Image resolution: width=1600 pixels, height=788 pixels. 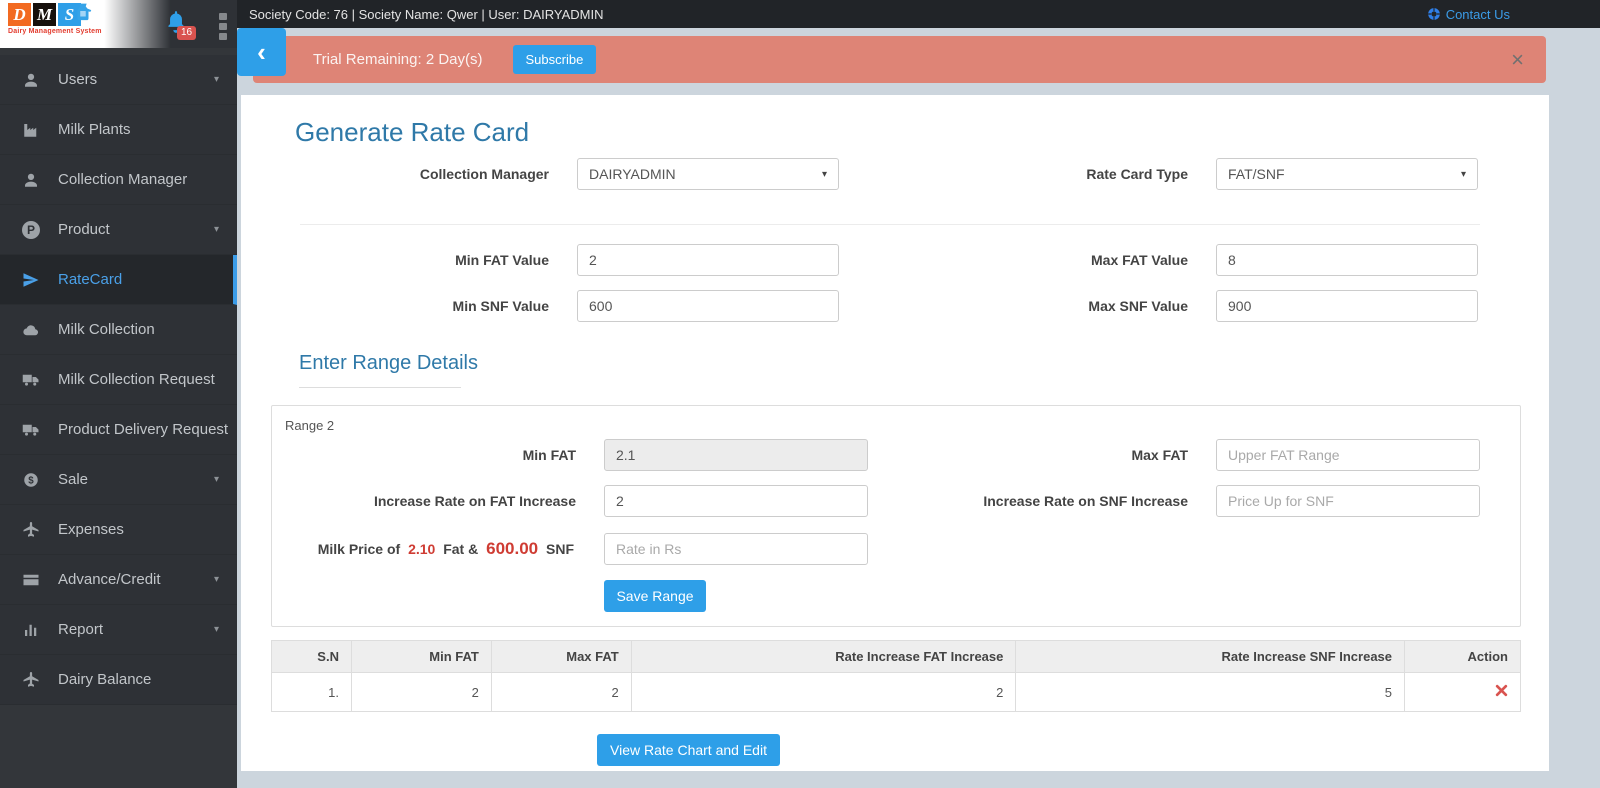 I want to click on table-header-rate-increase-snf: Rate Increase SNF Increase, so click(x=1210, y=656).